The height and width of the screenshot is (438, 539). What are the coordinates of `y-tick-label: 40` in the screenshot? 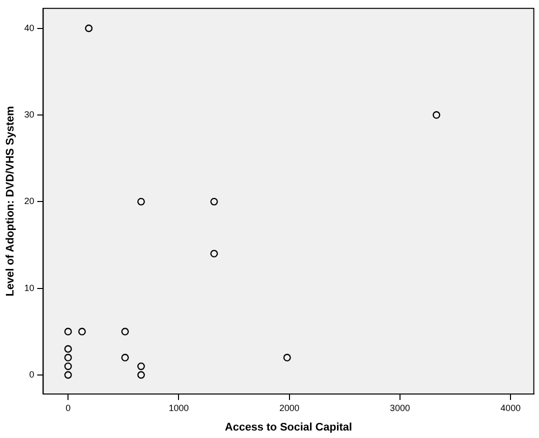 It's located at (29, 27).